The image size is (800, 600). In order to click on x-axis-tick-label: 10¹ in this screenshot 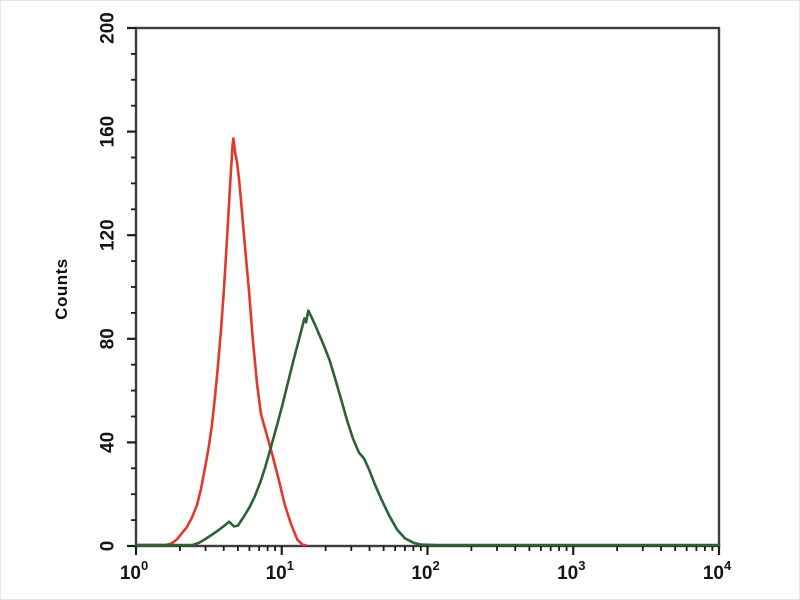, I will do `click(280, 571)`.